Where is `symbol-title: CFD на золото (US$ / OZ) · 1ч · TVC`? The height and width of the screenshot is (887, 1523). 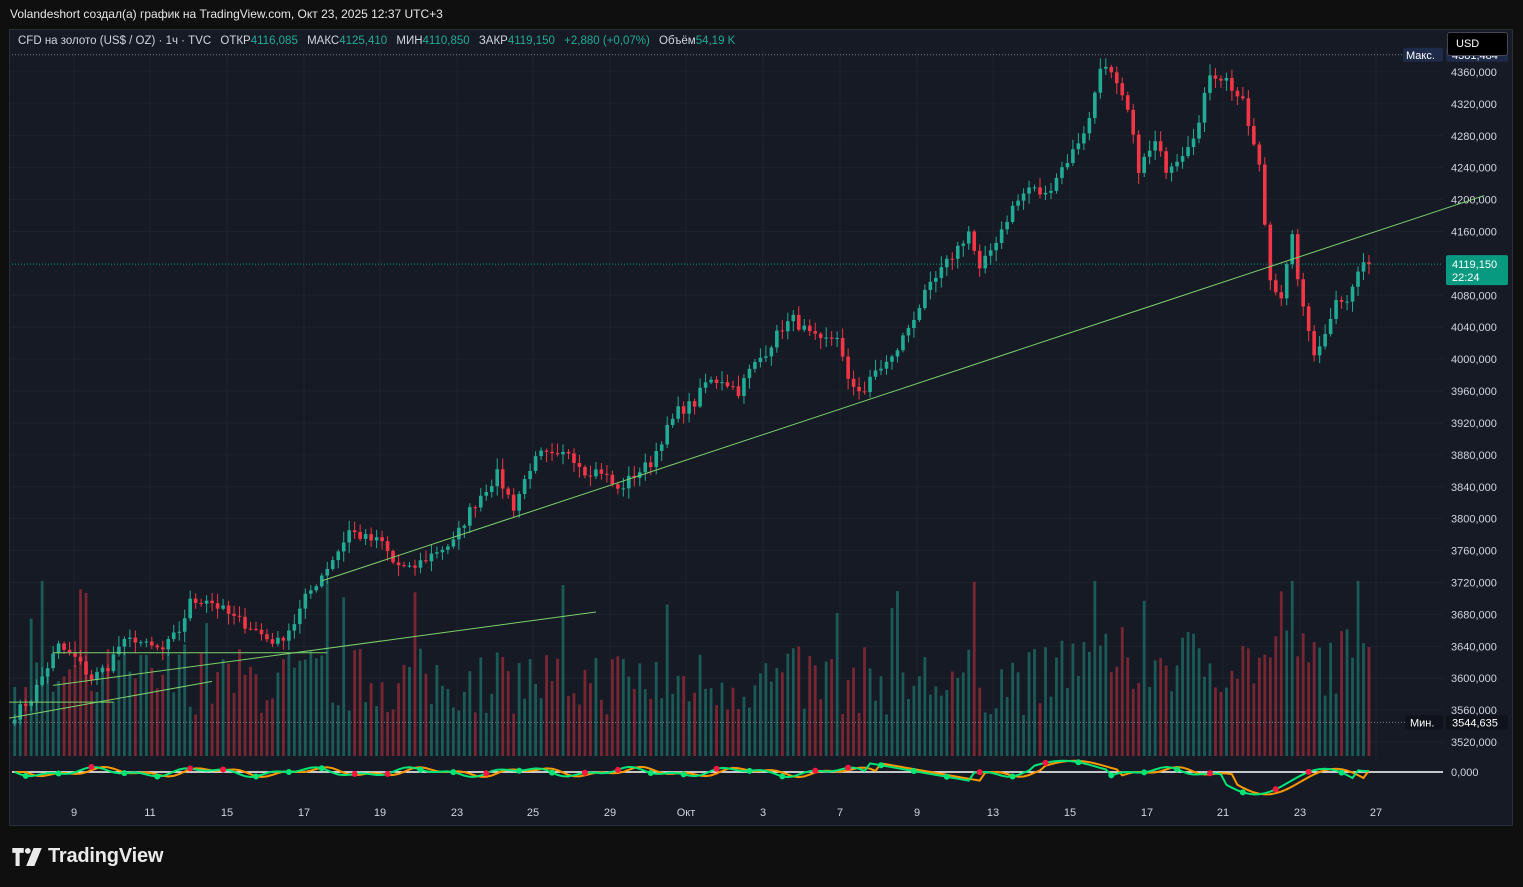
symbol-title: CFD на золото (US$ / OZ) · 1ч · TVC is located at coordinates (115, 41).